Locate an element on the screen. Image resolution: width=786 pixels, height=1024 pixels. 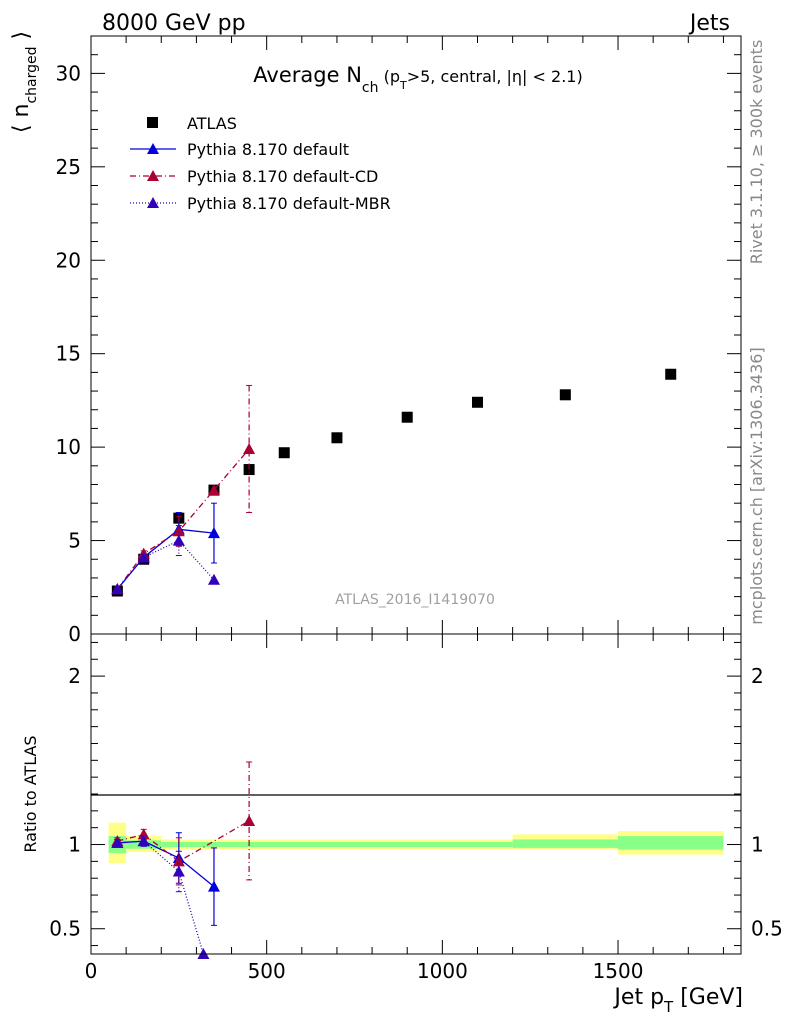
ratio-ytick-label-right: 1 is located at coordinates (757, 845).